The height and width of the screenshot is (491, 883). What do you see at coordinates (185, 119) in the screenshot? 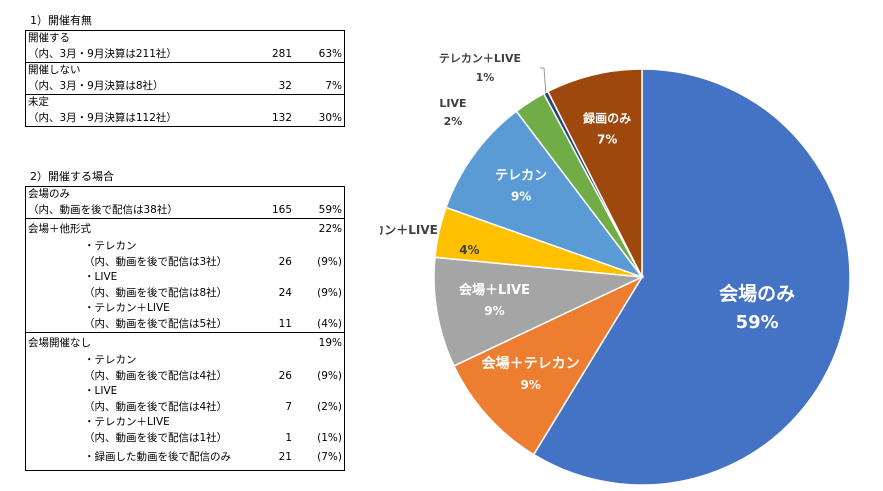
I see `table-row: （内、3月・9月決算は112社） 132 30%` at bounding box center [185, 119].